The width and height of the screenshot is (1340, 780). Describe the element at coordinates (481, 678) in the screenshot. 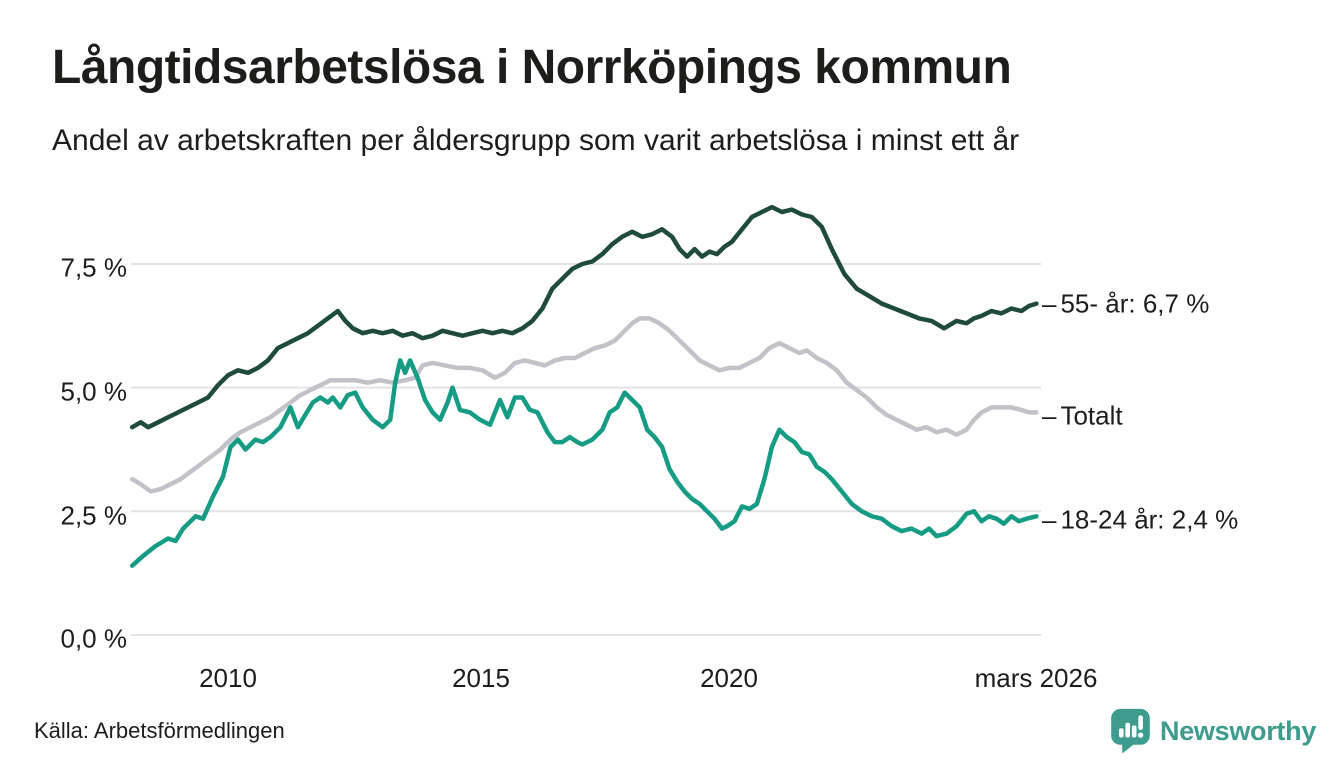

I see `x-axis-tick-2015: 2015` at that location.